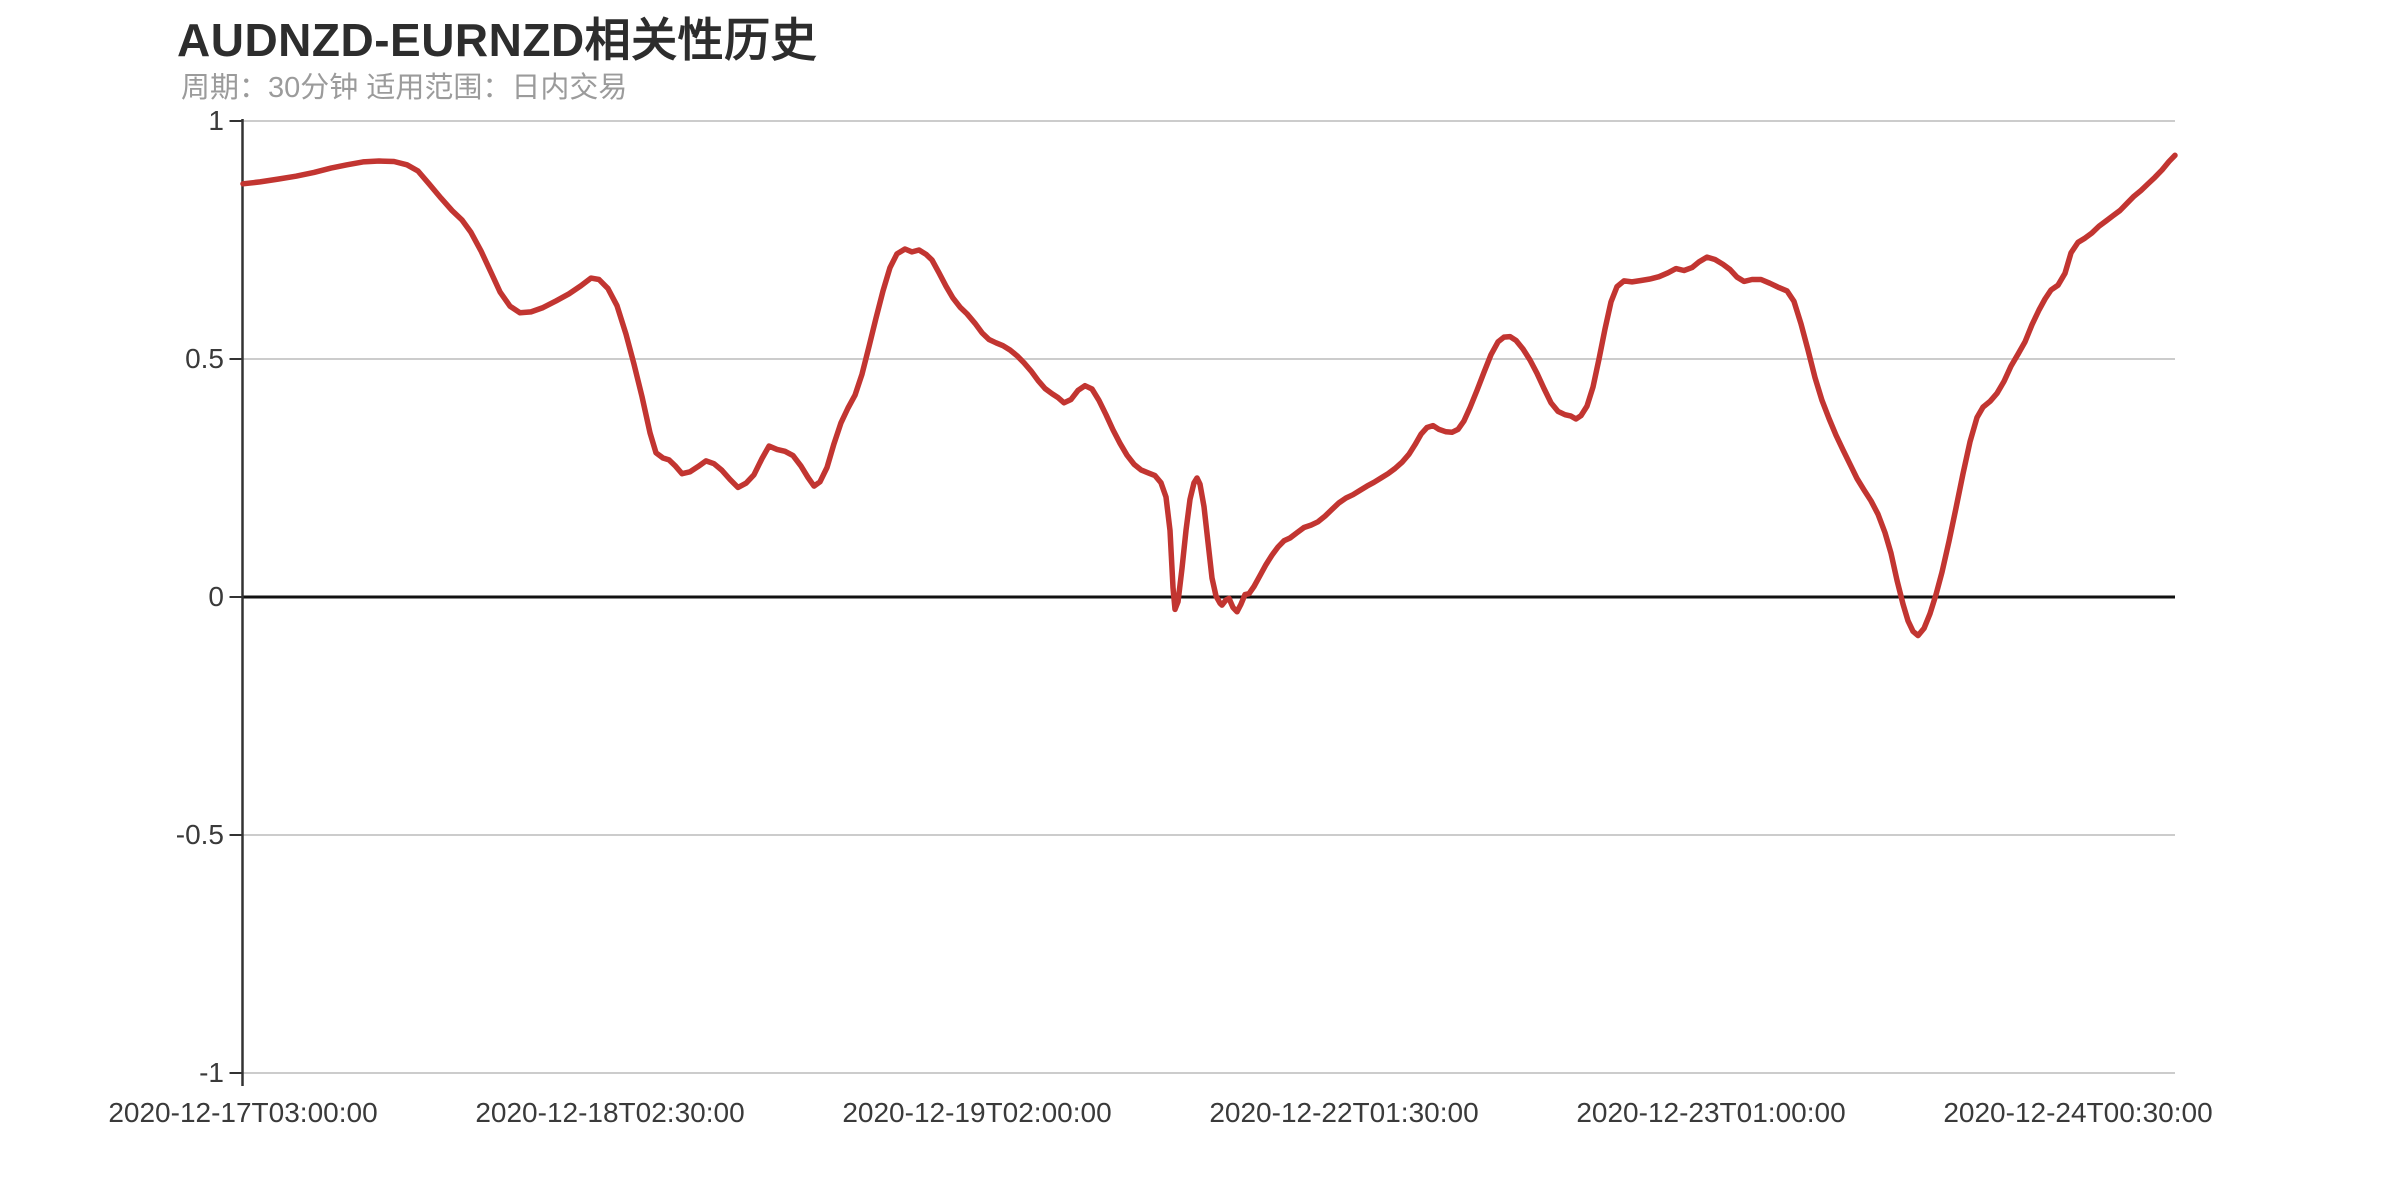 Image resolution: width=2400 pixels, height=1200 pixels. I want to click on x-axis-label: 2020-12-24T00:30:00, so click(2078, 1112).